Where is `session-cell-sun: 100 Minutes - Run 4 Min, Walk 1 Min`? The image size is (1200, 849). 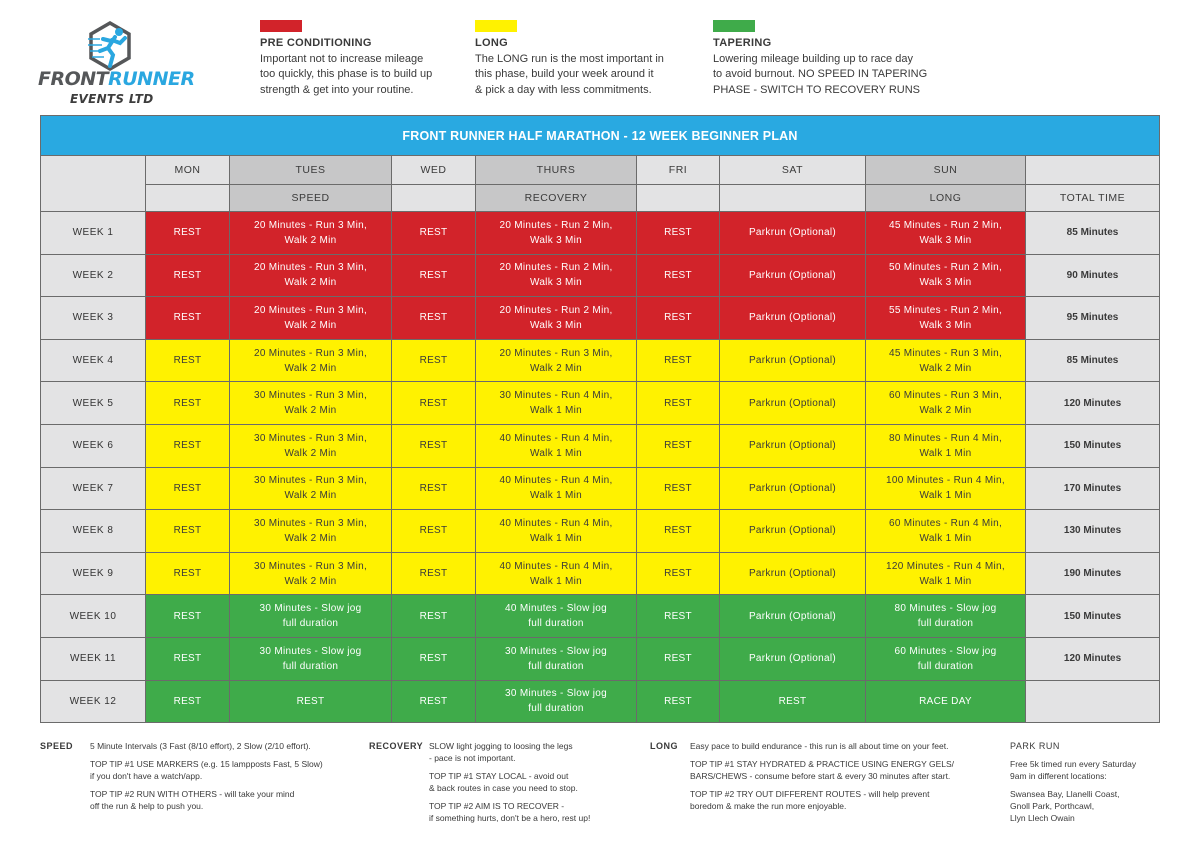
session-cell-sun: 100 Minutes - Run 4 Min, Walk 1 Min is located at coordinates (945, 488).